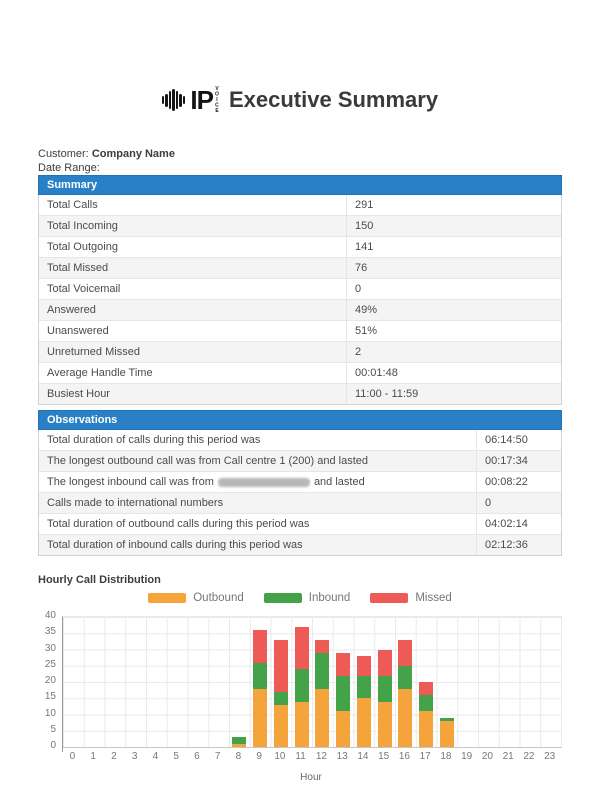  I want to click on logo-ip-text: IP, so click(202, 100).